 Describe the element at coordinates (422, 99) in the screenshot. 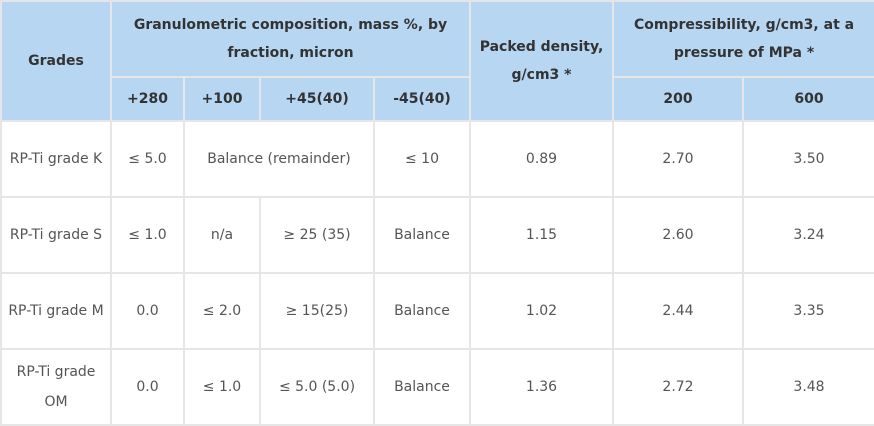

I see `header-fraction-minus-45: -45(40)` at that location.